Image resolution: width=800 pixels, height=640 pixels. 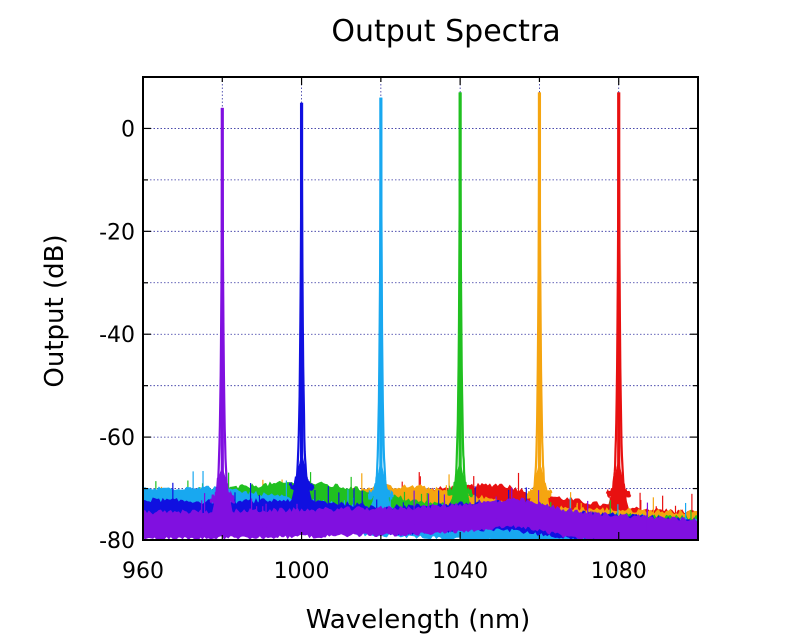 What do you see at coordinates (143, 571) in the screenshot?
I see `x-tick-label: 960` at bounding box center [143, 571].